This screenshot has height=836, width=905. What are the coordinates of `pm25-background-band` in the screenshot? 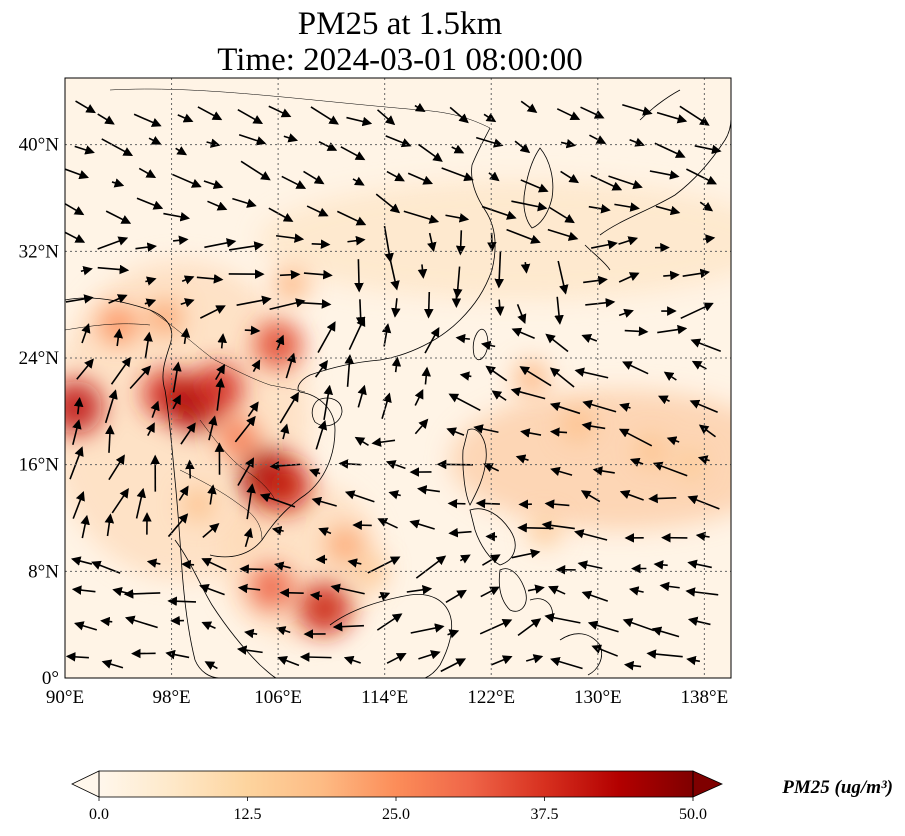 It's located at (495, 240).